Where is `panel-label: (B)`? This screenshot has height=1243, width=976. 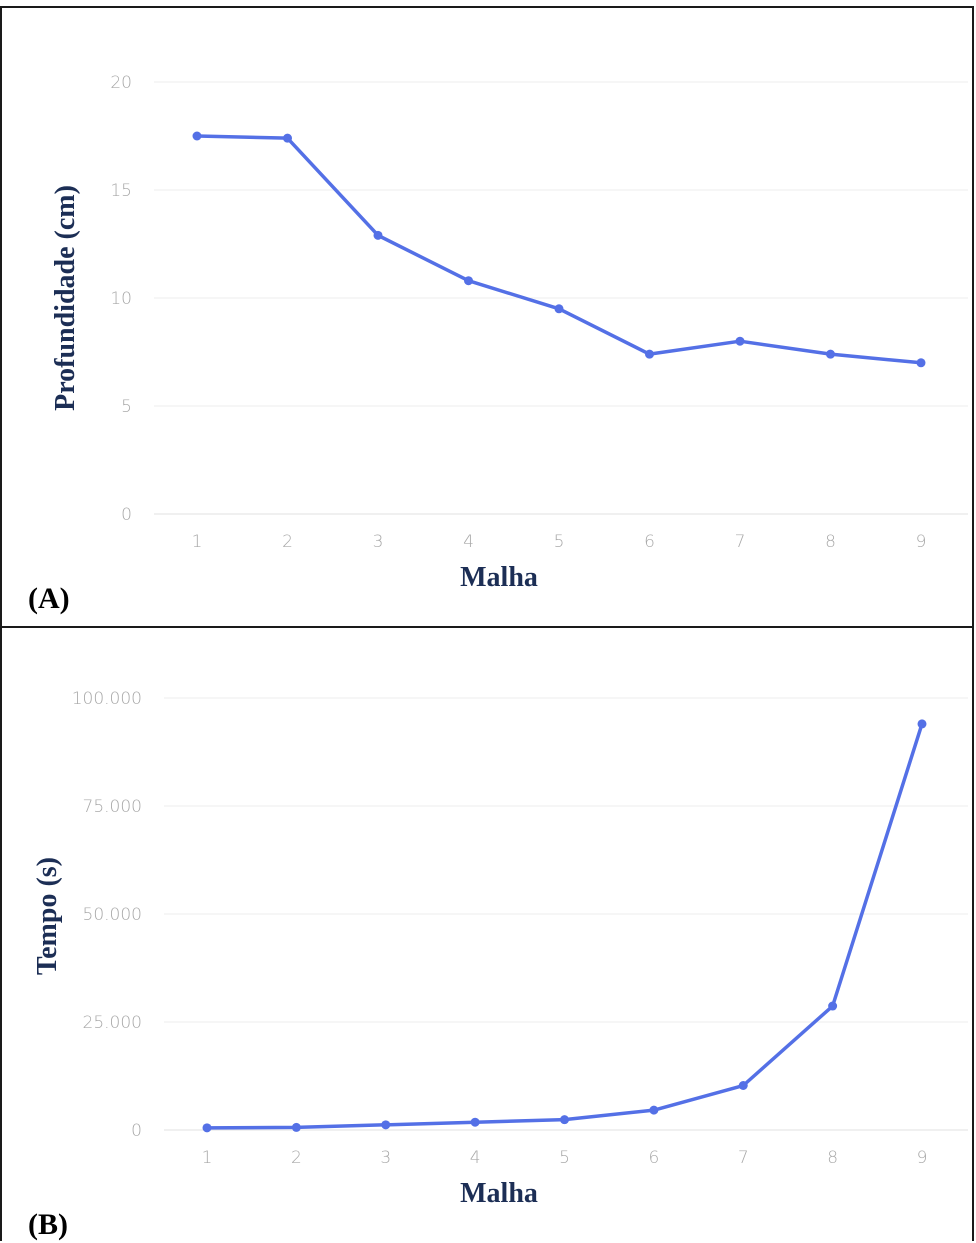
panel-label: (B) is located at coordinates (48, 1224).